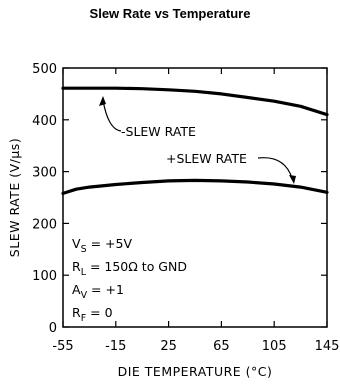 This screenshot has height=385, width=340. Describe the element at coordinates (44, 224) in the screenshot. I see `y-tick-label: 200` at that location.